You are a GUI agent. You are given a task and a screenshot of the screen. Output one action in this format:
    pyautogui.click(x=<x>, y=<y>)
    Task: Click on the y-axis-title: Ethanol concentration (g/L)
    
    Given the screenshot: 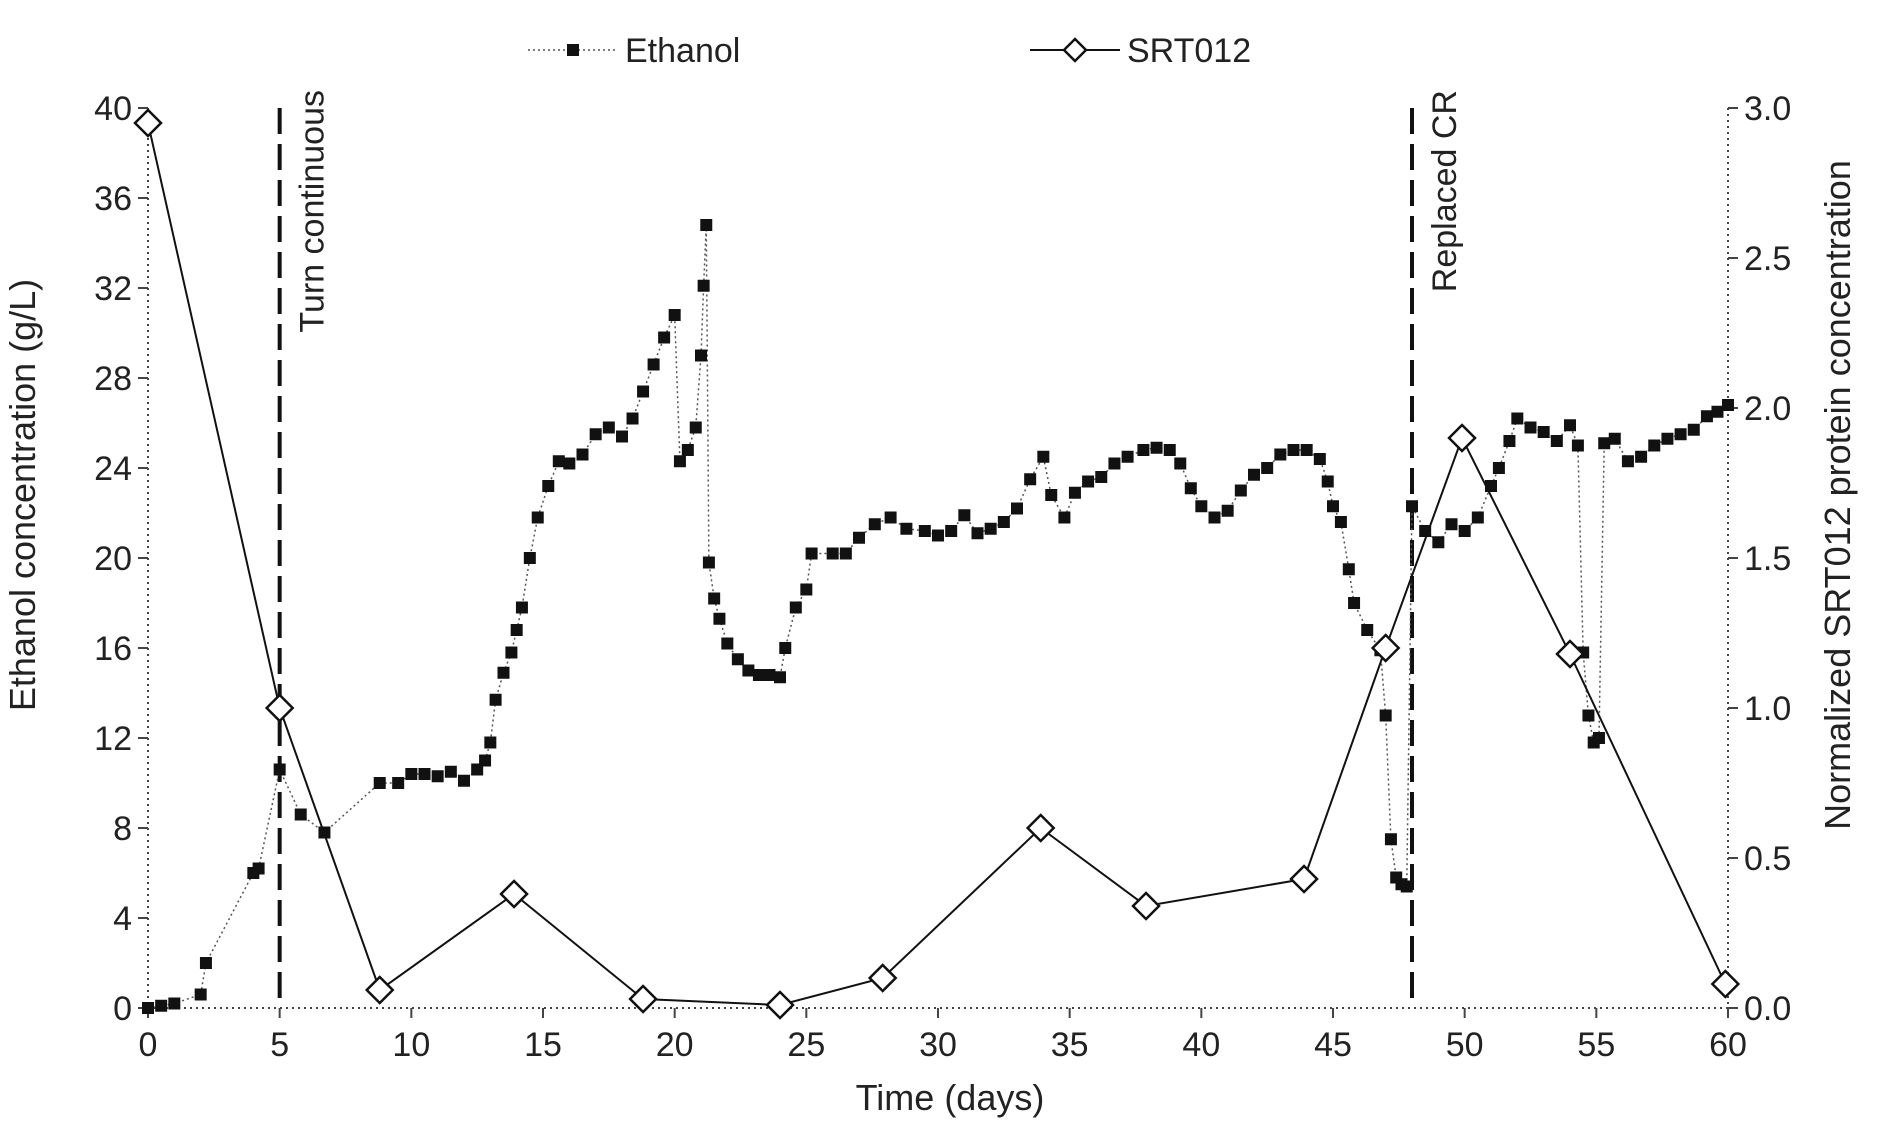 What is the action you would take?
    pyautogui.click(x=22, y=495)
    